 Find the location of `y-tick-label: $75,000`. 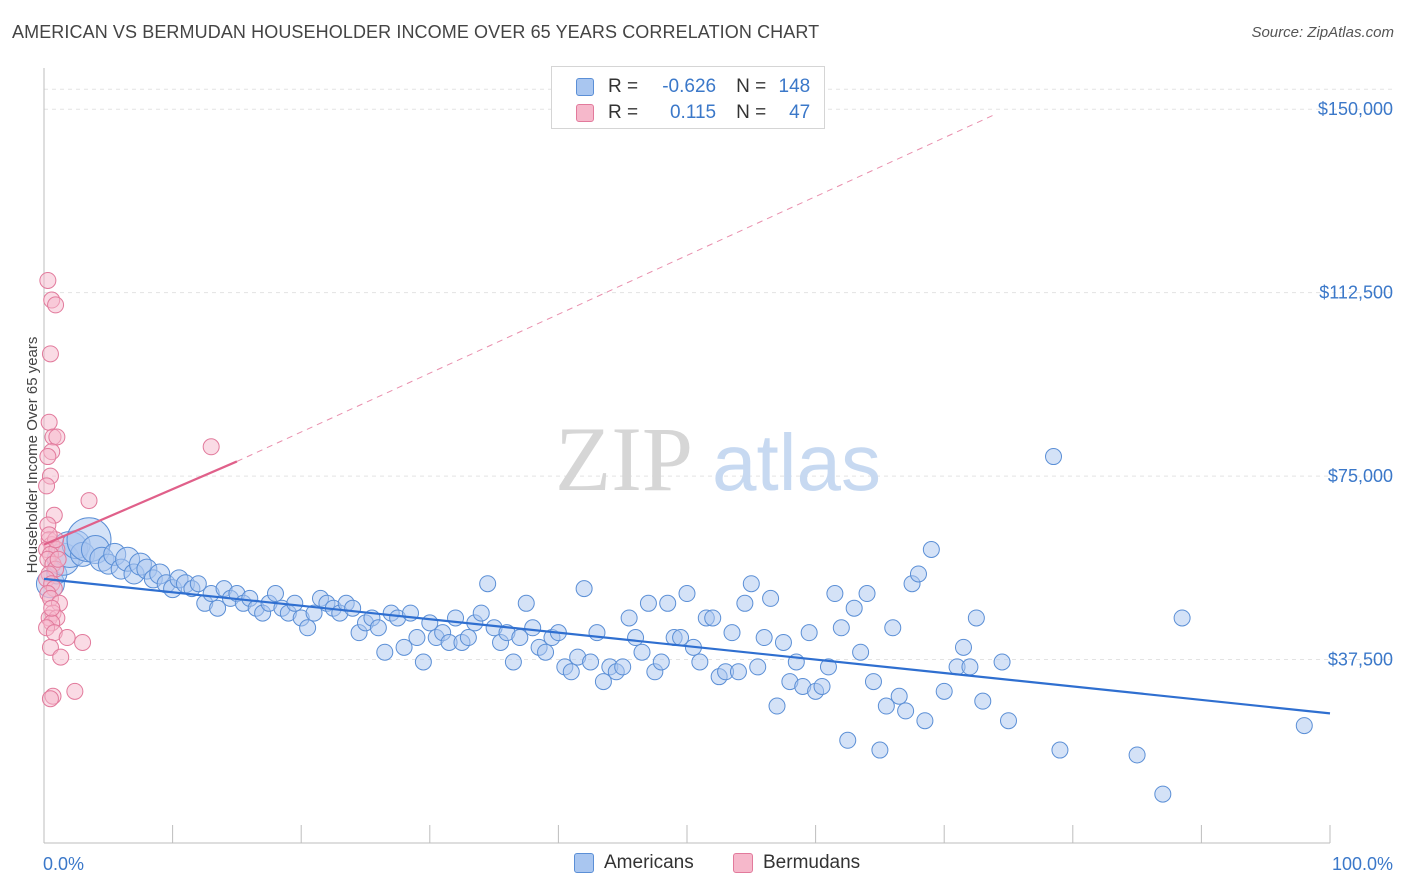

y-tick-label: $75,000 is located at coordinates (1360, 476).